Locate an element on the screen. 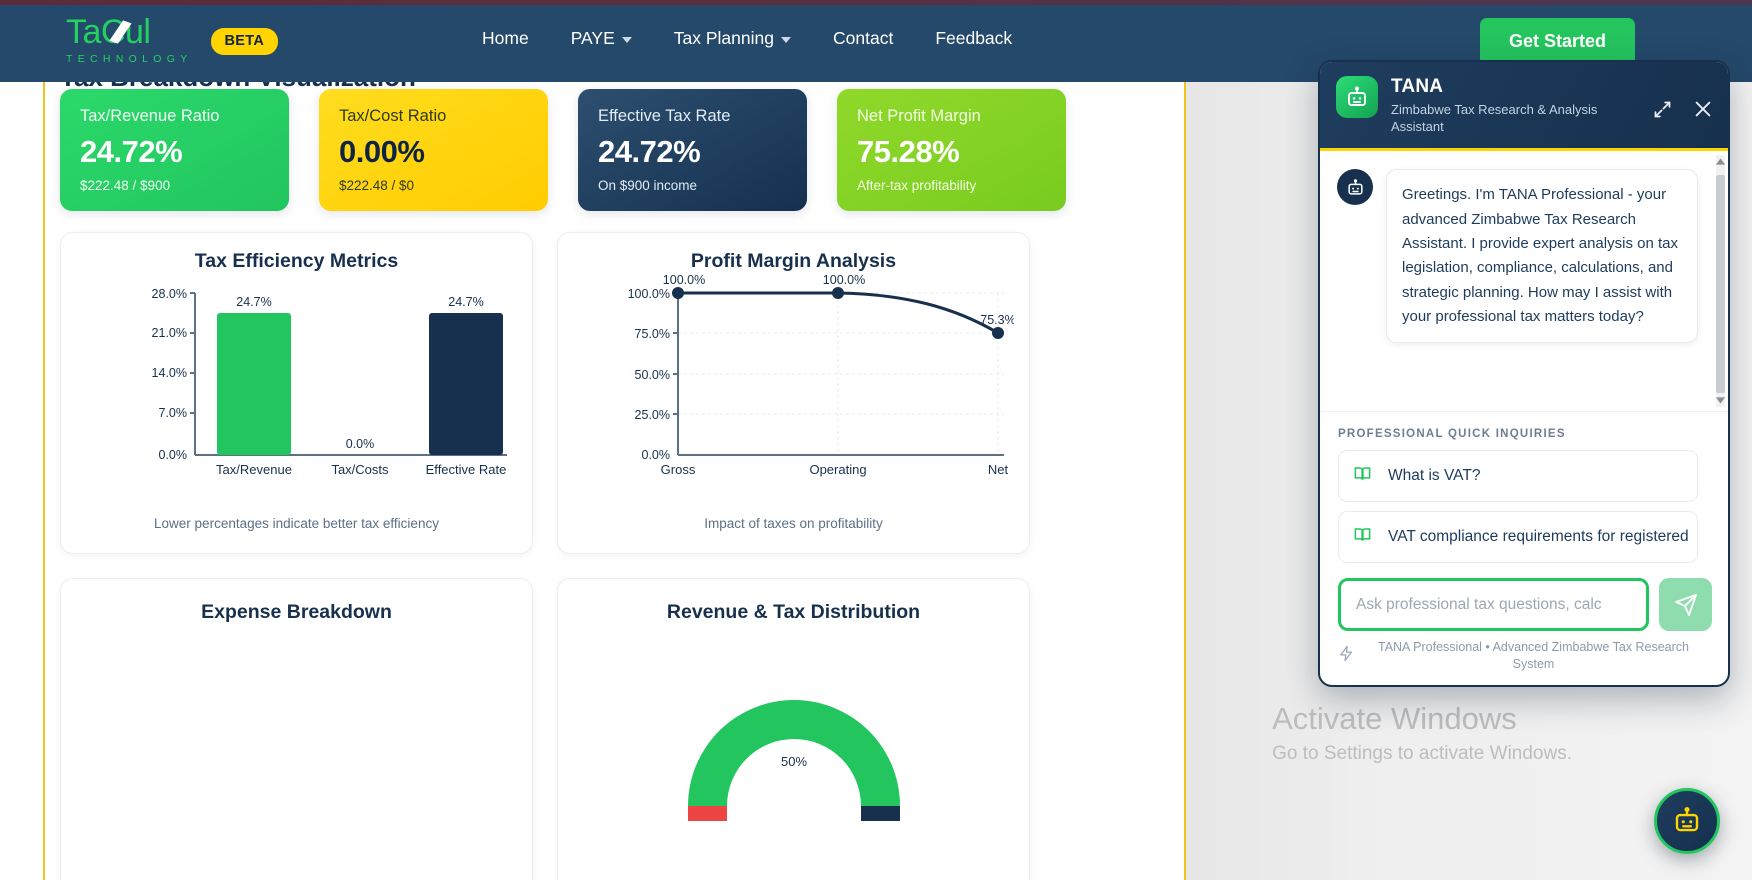 The height and width of the screenshot is (880, 1752). bar-data-label: 0.0% is located at coordinates (359, 444).